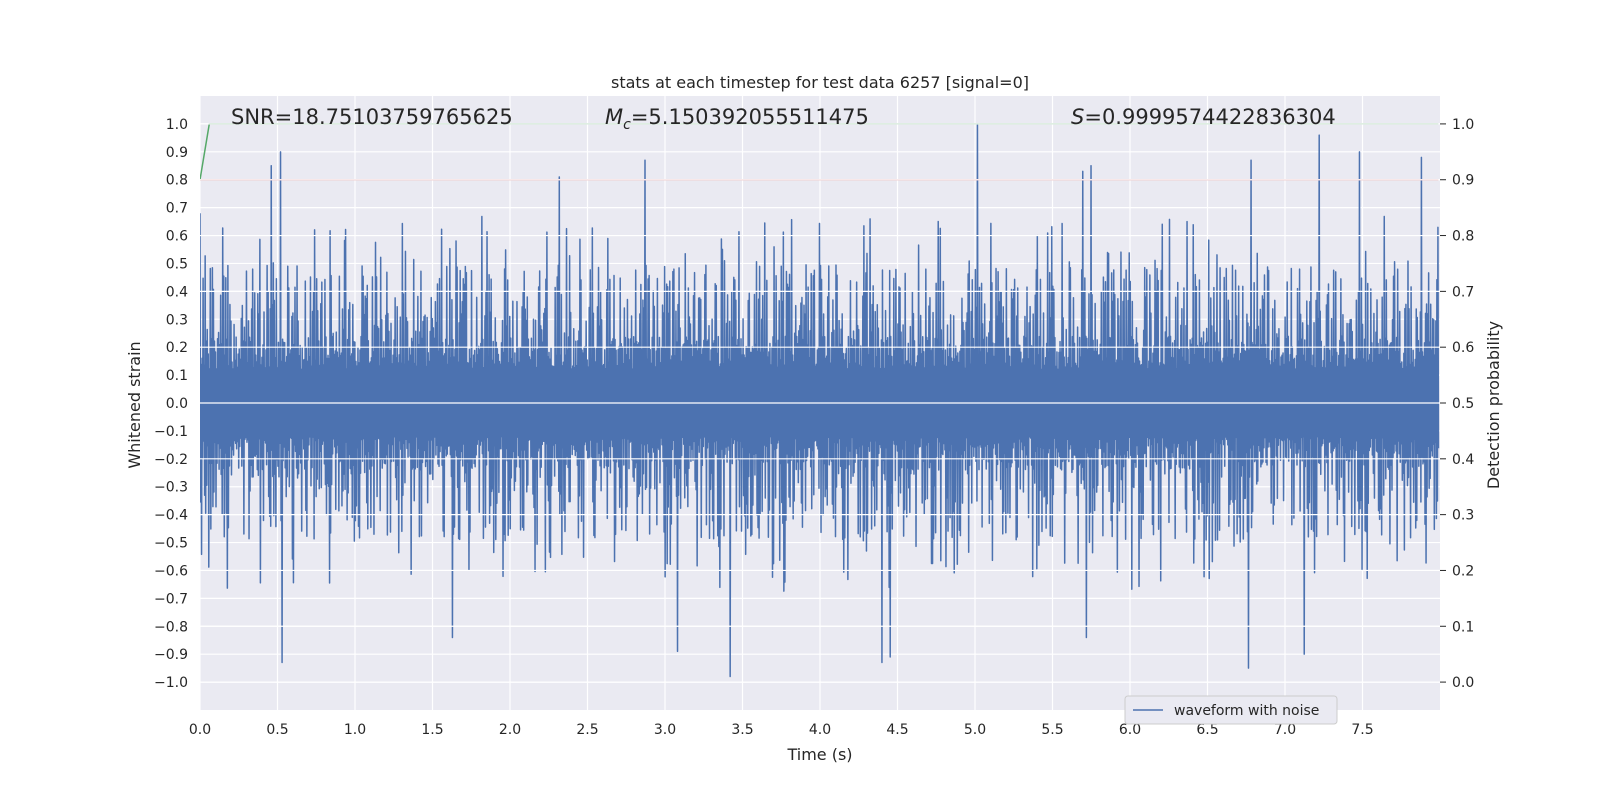  I want to click on y-tick-label: −0.3, so click(171, 488).